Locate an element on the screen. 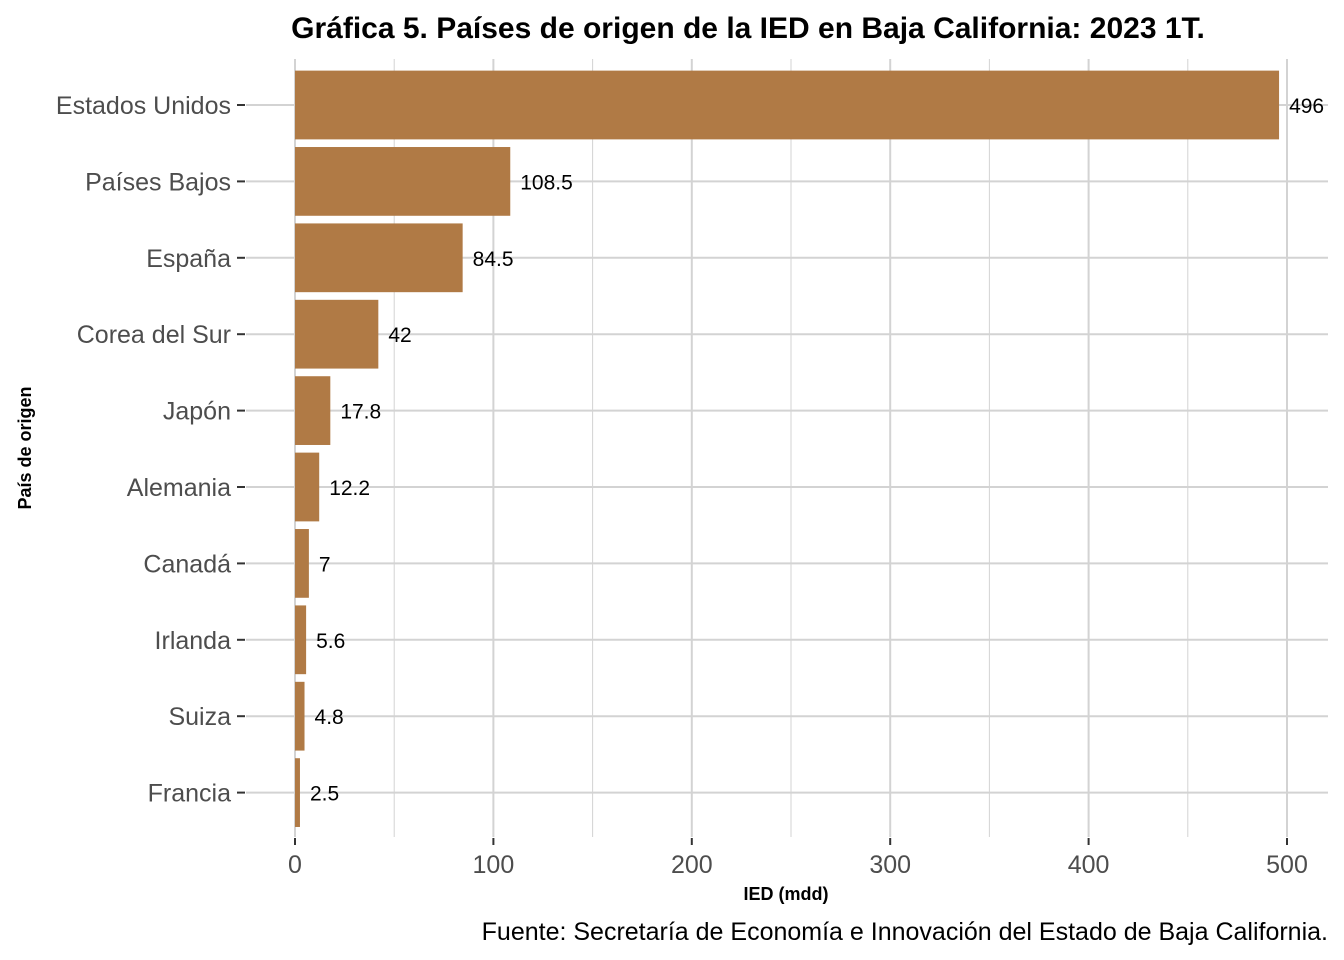 The height and width of the screenshot is (960, 1344). y-tick-label: Suiza is located at coordinates (199, 717).